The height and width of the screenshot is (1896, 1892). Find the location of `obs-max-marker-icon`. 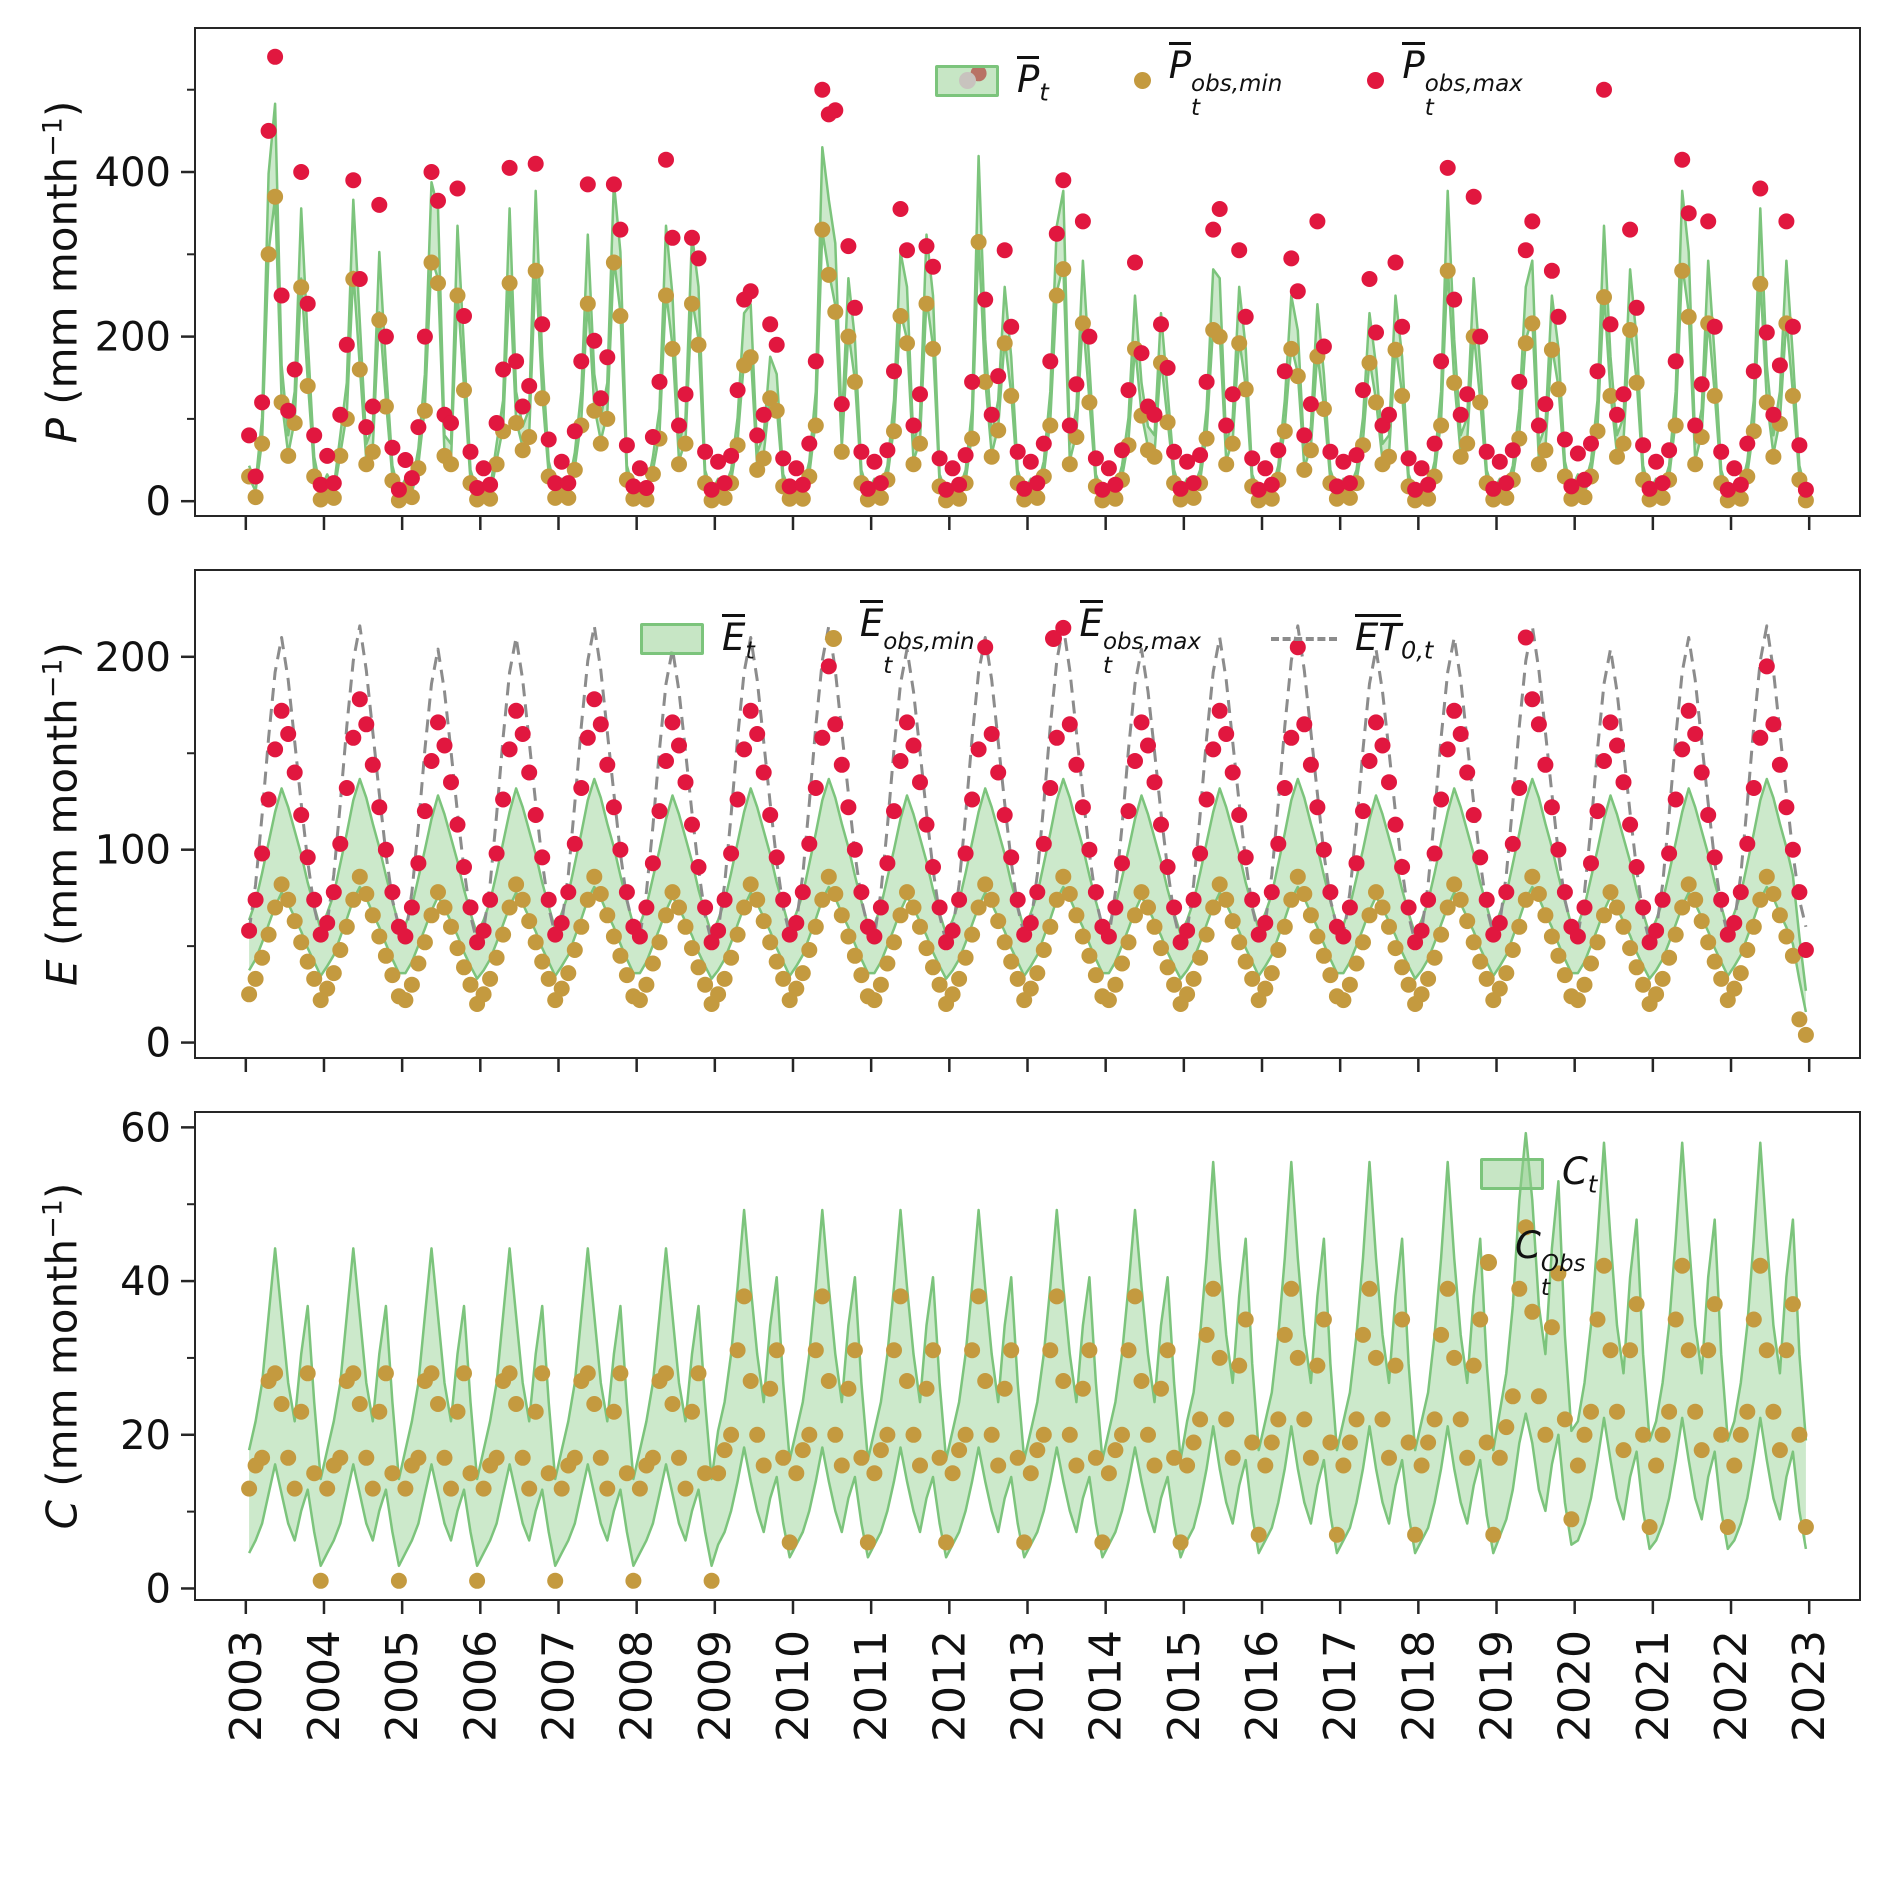

obs-max-marker-icon is located at coordinates (1053, 639).